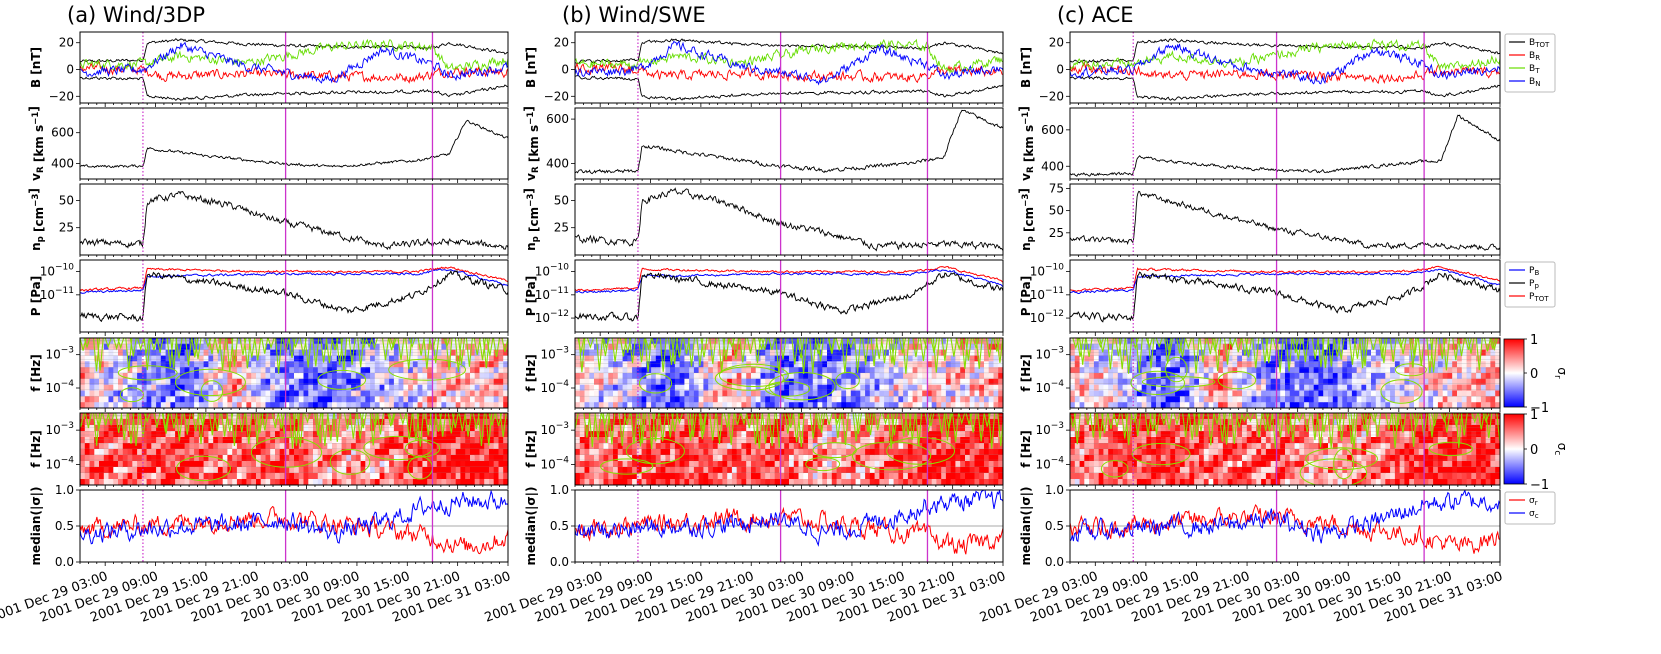 The image size is (1661, 654). I want to click on line-series-b-t, so click(789, 56).